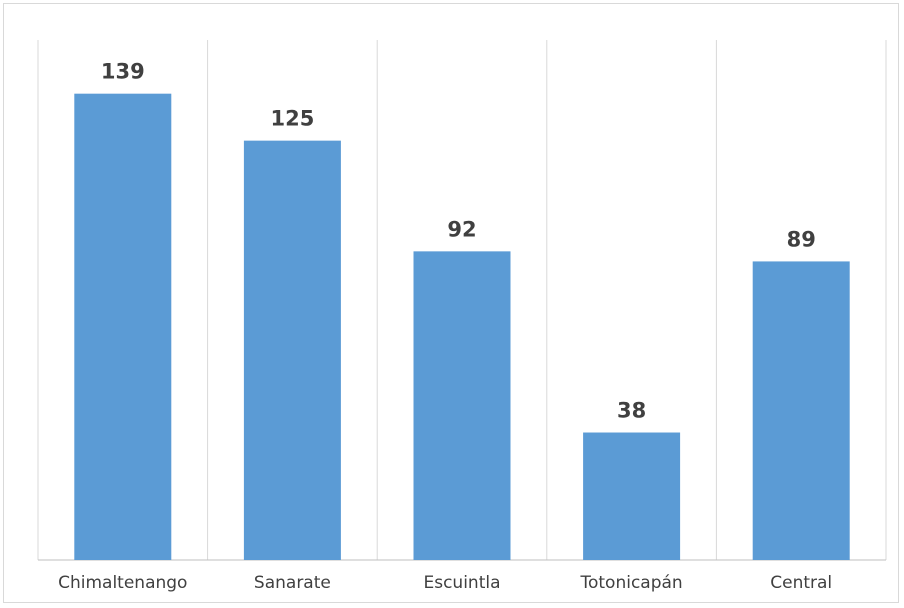 The height and width of the screenshot is (608, 904). What do you see at coordinates (123, 72) in the screenshot?
I see `data-label: 139` at bounding box center [123, 72].